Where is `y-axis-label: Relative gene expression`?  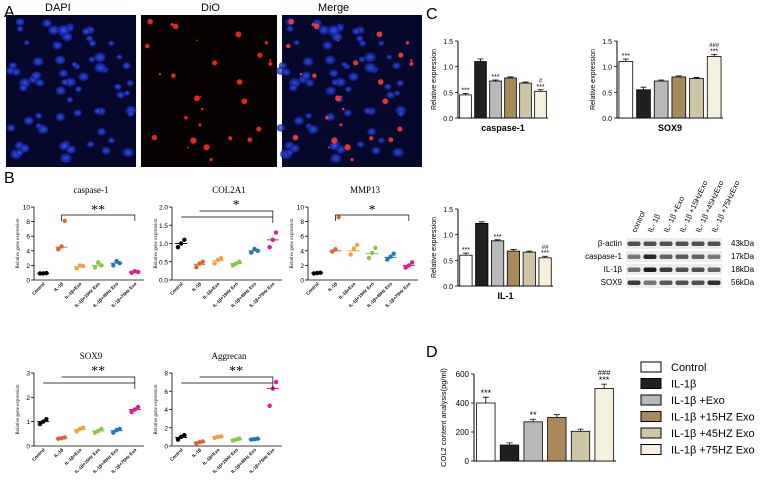
y-axis-label: Relative gene expression is located at coordinates (18, 409).